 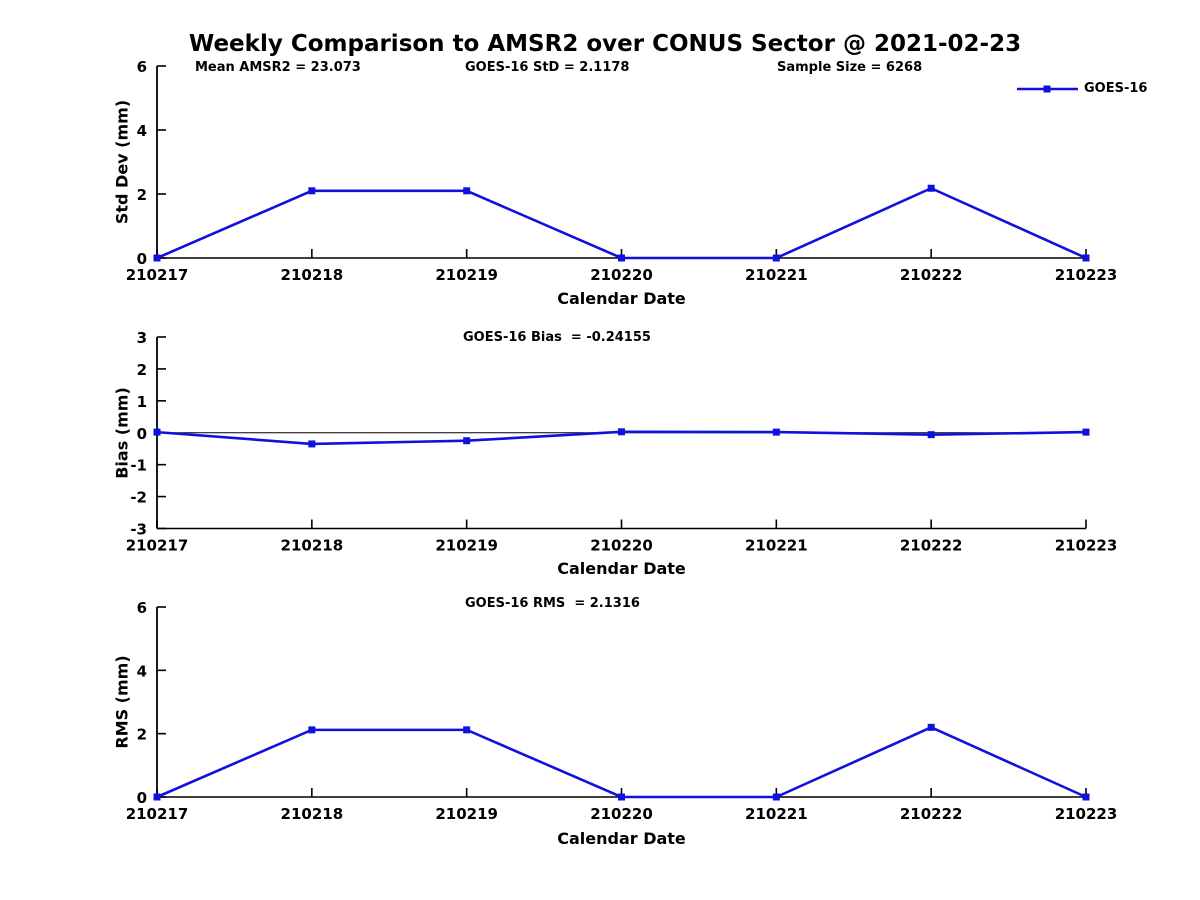 What do you see at coordinates (850, 67) in the screenshot?
I see `annotation-sample-size: Sample Size = 6268` at bounding box center [850, 67].